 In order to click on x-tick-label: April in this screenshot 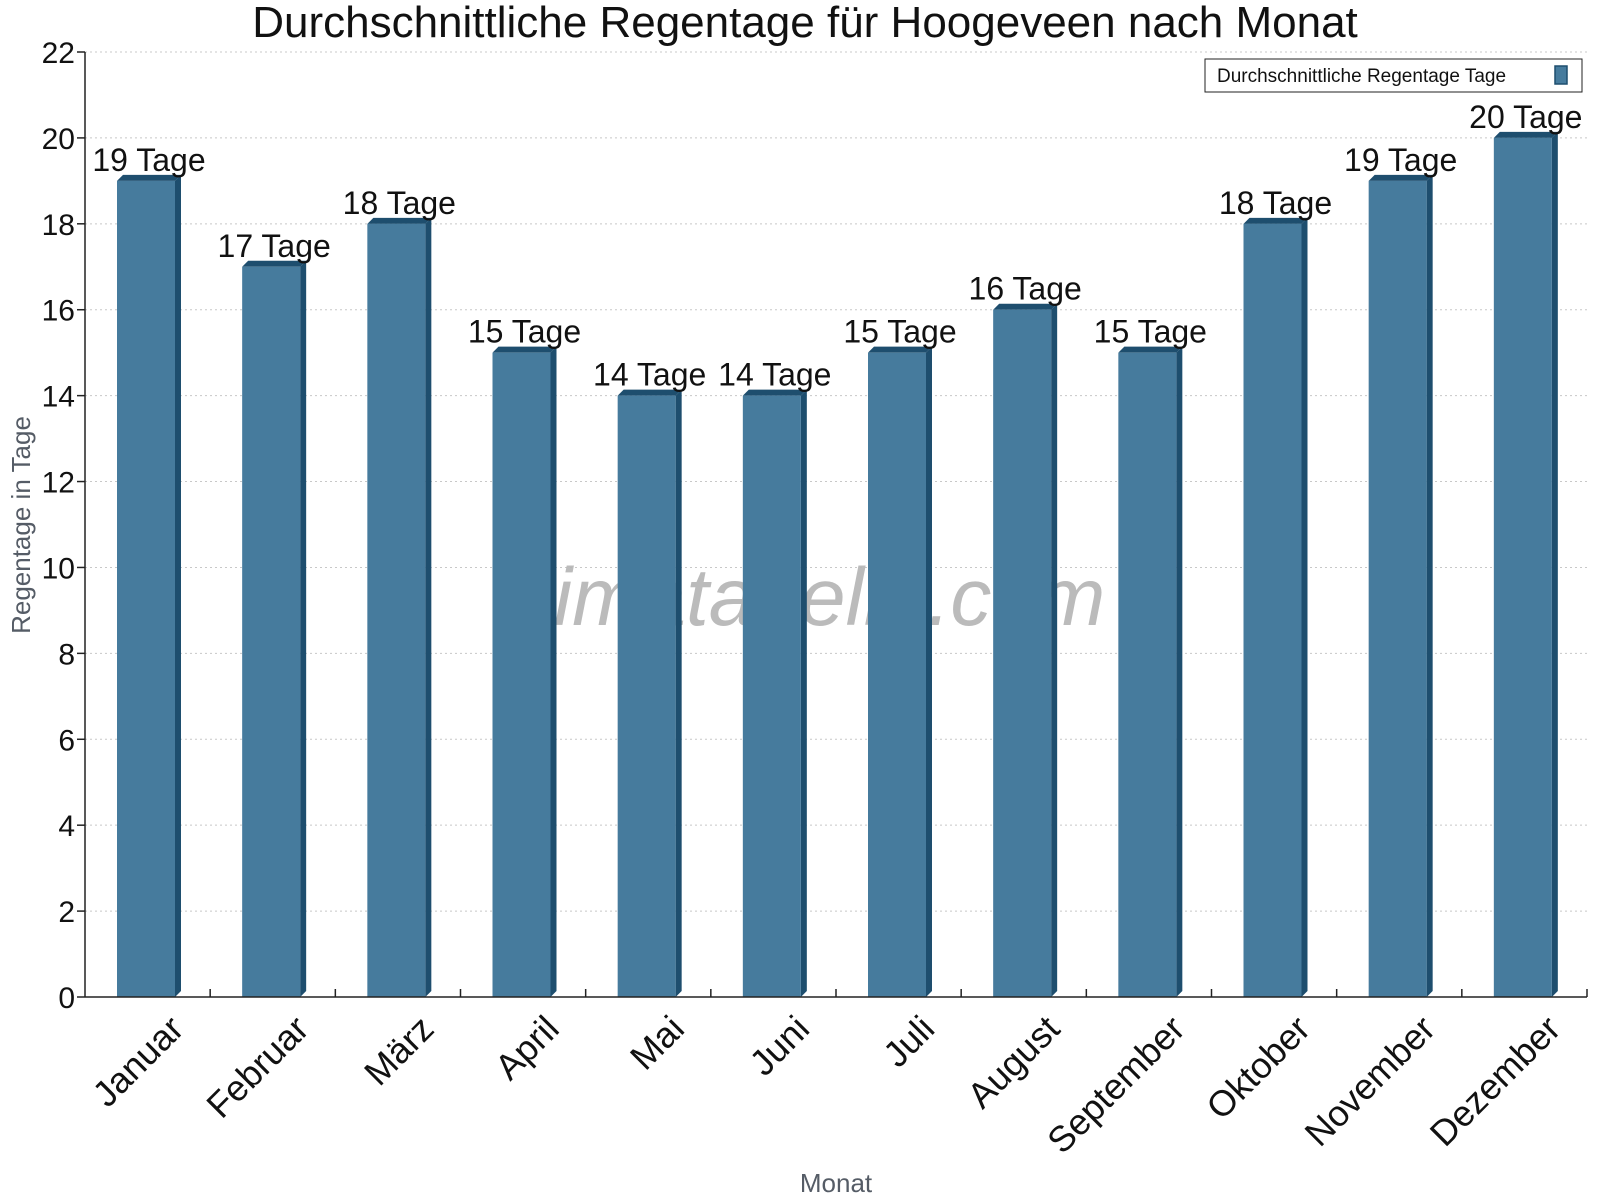, I will do `click(527, 1048)`.